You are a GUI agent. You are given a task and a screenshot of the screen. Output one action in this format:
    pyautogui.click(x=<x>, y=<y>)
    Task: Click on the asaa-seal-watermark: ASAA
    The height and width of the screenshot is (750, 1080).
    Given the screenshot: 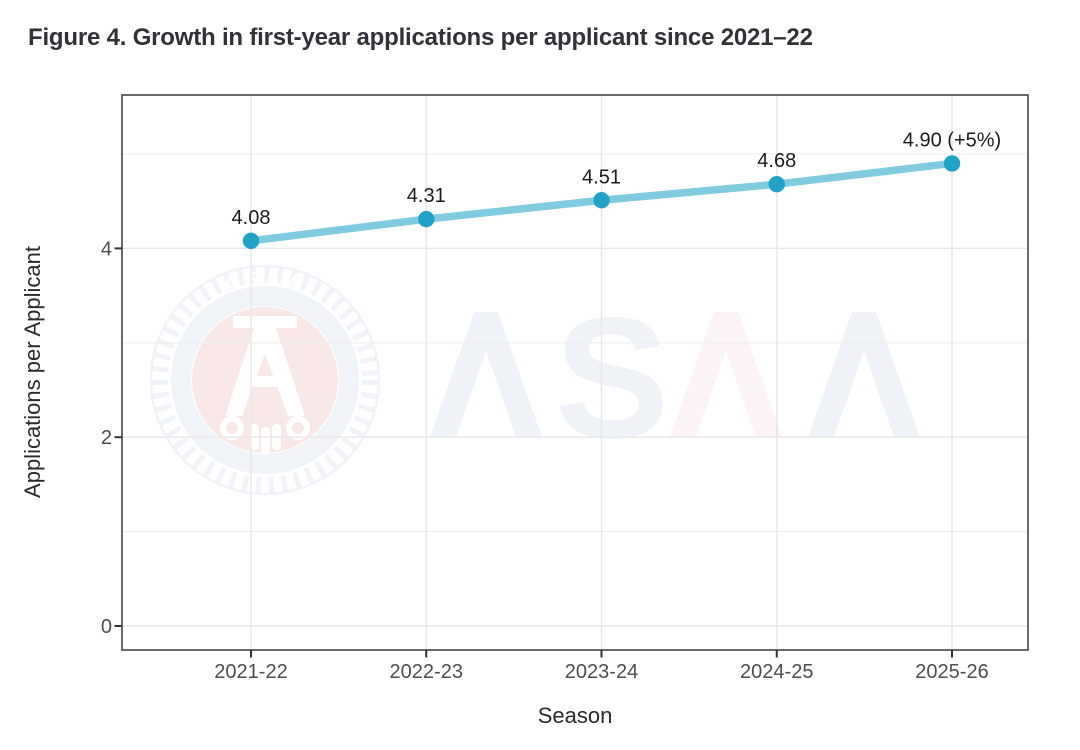 What is the action you would take?
    pyautogui.click(x=265, y=380)
    